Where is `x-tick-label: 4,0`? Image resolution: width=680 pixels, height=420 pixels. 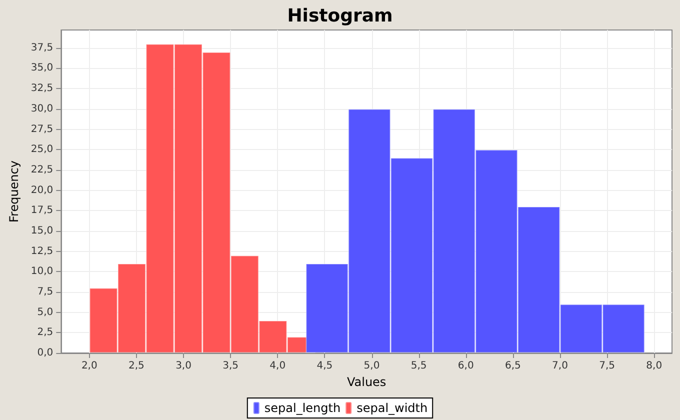 x-tick-label: 4,0 is located at coordinates (278, 366).